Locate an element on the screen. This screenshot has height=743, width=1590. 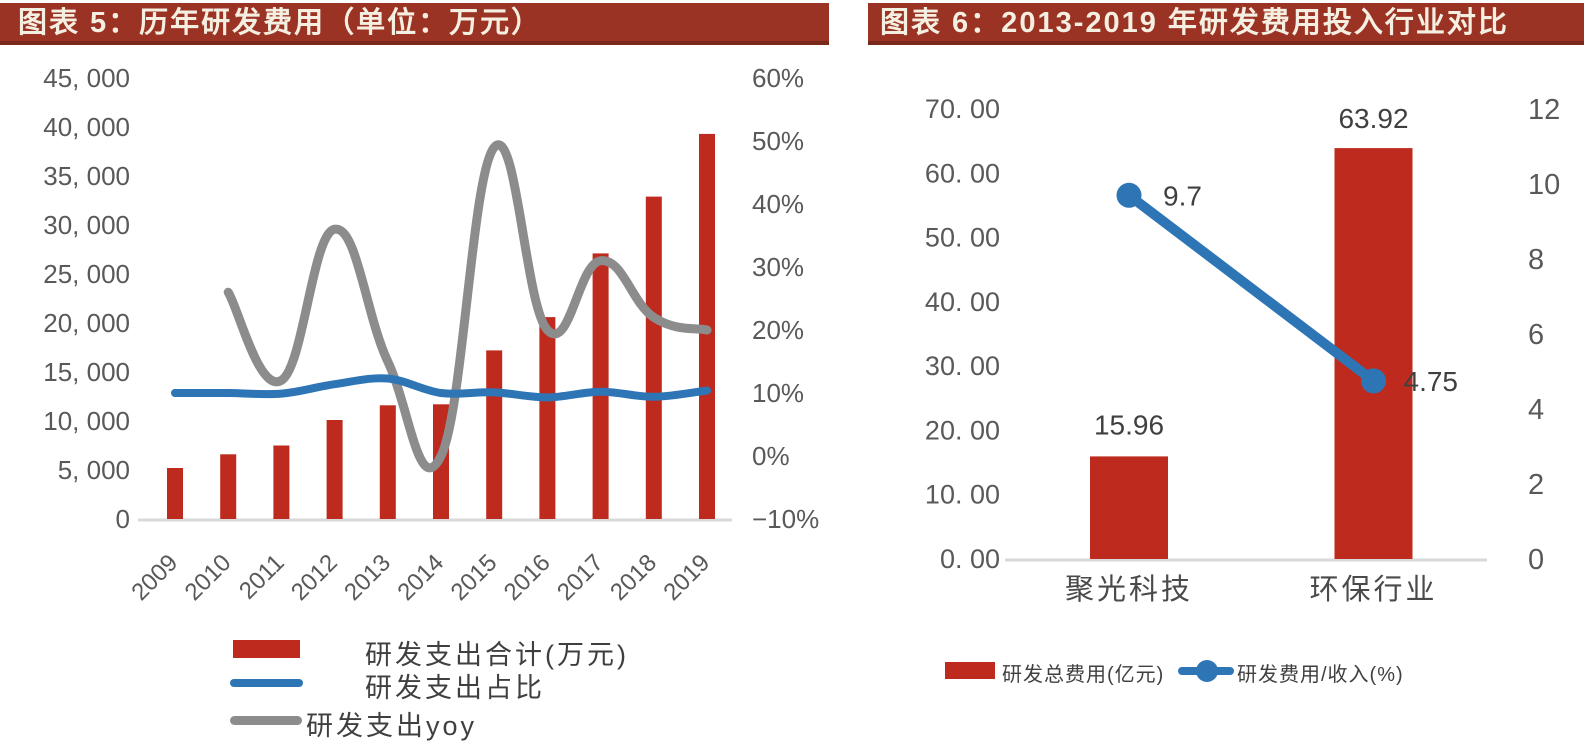
right-axis-tick-label: 60% is located at coordinates (778, 78).